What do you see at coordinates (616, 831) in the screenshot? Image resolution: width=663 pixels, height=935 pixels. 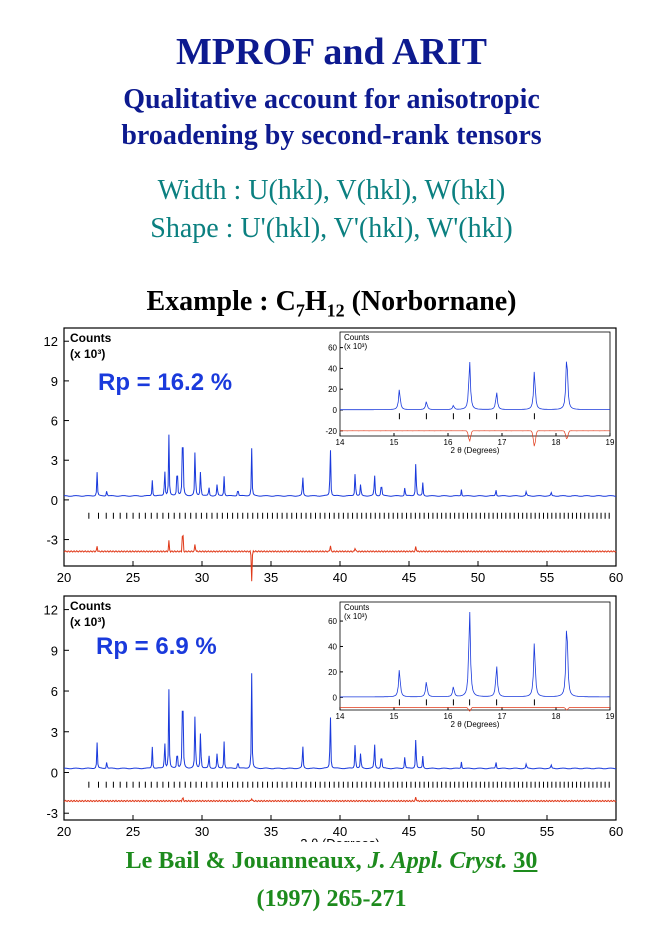 I see `main2-xtick-label: 60` at bounding box center [616, 831].